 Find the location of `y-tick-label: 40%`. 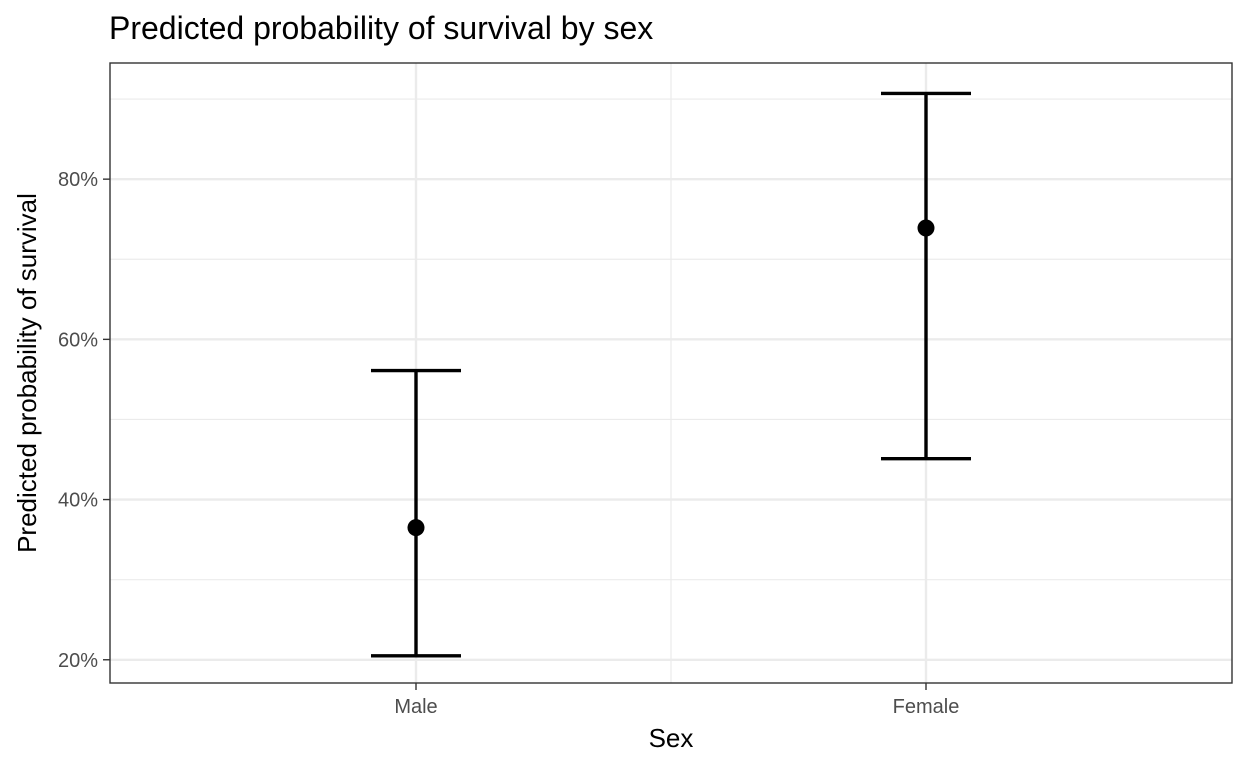

y-tick-label: 40% is located at coordinates (78, 501).